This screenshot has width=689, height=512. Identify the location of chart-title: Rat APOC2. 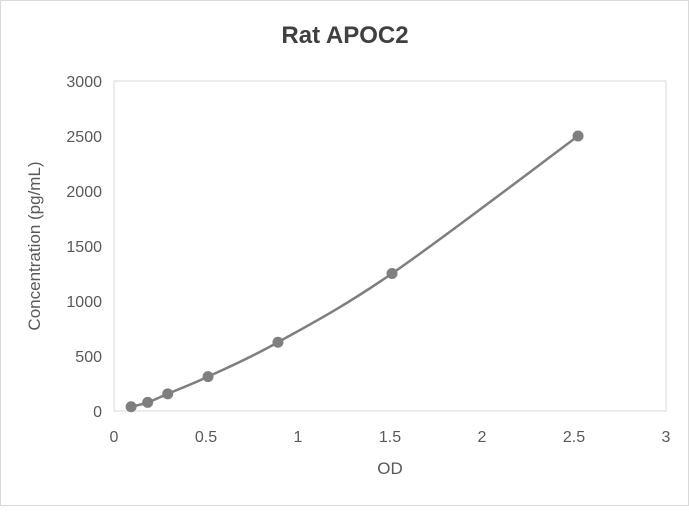
(344, 35).